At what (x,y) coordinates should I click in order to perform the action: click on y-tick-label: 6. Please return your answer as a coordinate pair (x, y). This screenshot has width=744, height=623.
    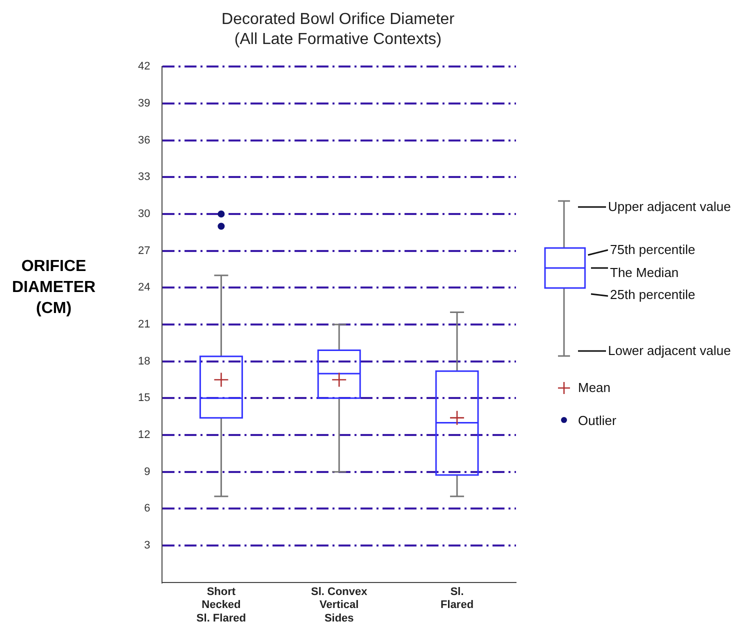
    Looking at the image, I should click on (147, 508).